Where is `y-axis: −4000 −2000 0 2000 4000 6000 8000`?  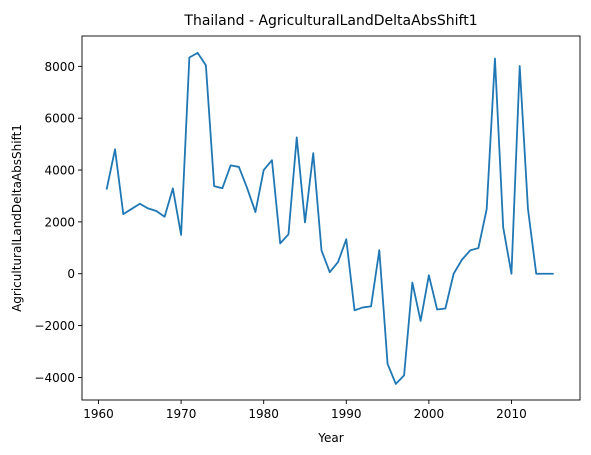 y-axis: −4000 −2000 0 2000 4000 6000 8000 is located at coordinates (58, 222).